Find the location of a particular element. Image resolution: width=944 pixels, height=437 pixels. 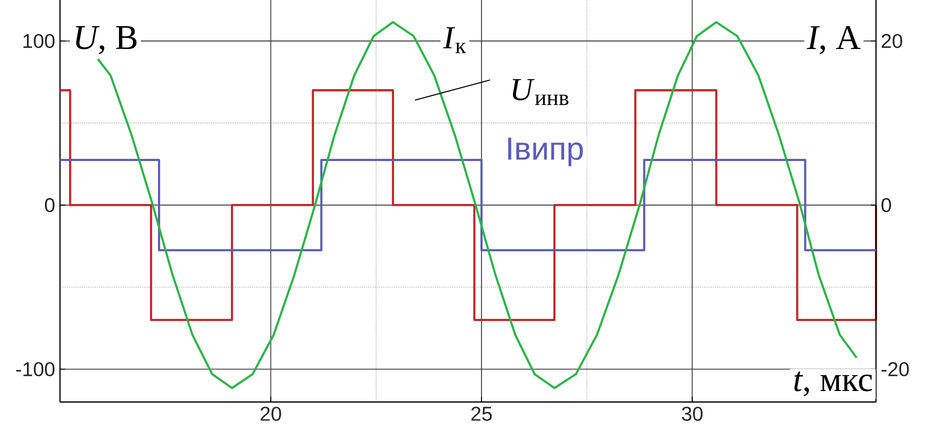

series-label: I$_{к}$ is located at coordinates (454, 40).